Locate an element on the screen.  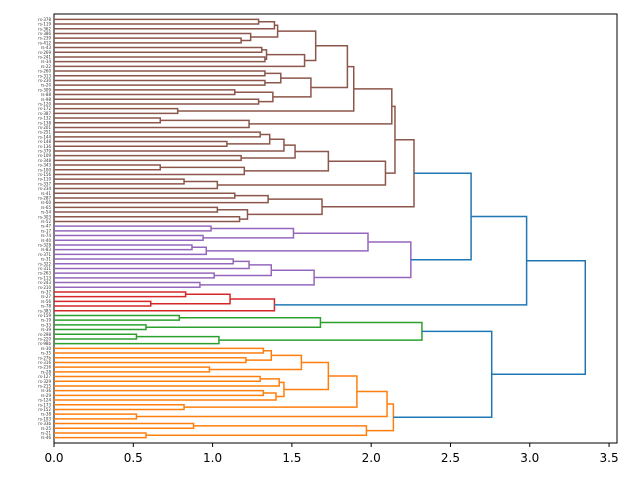
leaf-label: rs-113 is located at coordinates (44, 277).